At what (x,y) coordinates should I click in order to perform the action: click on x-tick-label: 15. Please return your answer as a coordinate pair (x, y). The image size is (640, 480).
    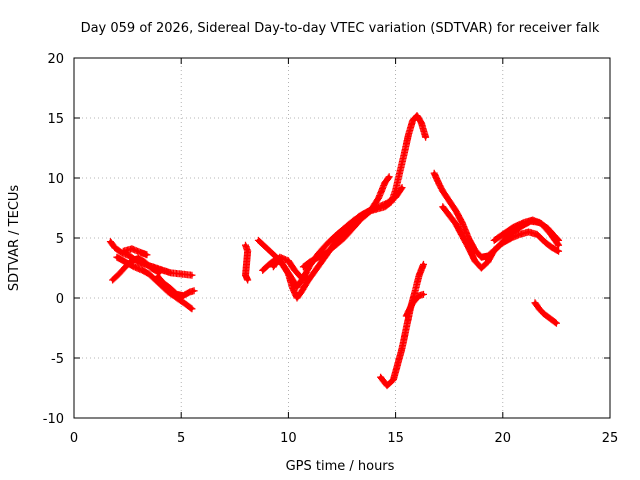
    Looking at the image, I should click on (395, 438).